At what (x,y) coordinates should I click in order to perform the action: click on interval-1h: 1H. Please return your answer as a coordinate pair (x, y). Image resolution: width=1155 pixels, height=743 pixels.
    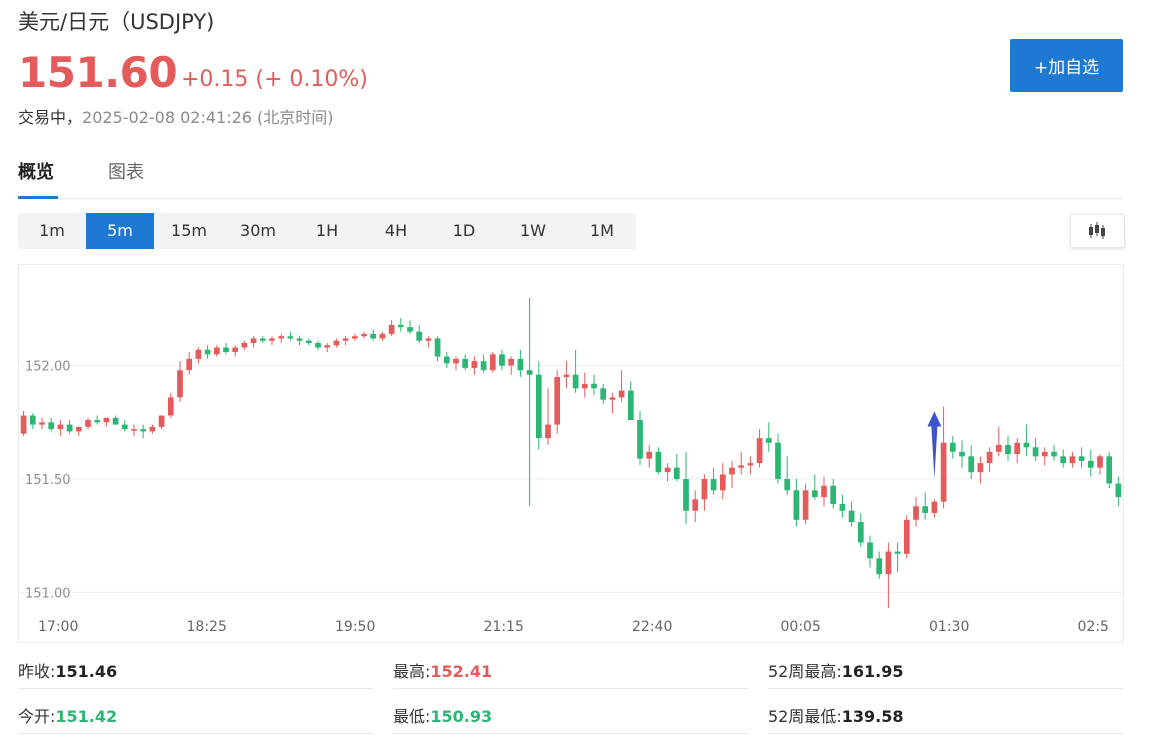
    Looking at the image, I should click on (327, 230).